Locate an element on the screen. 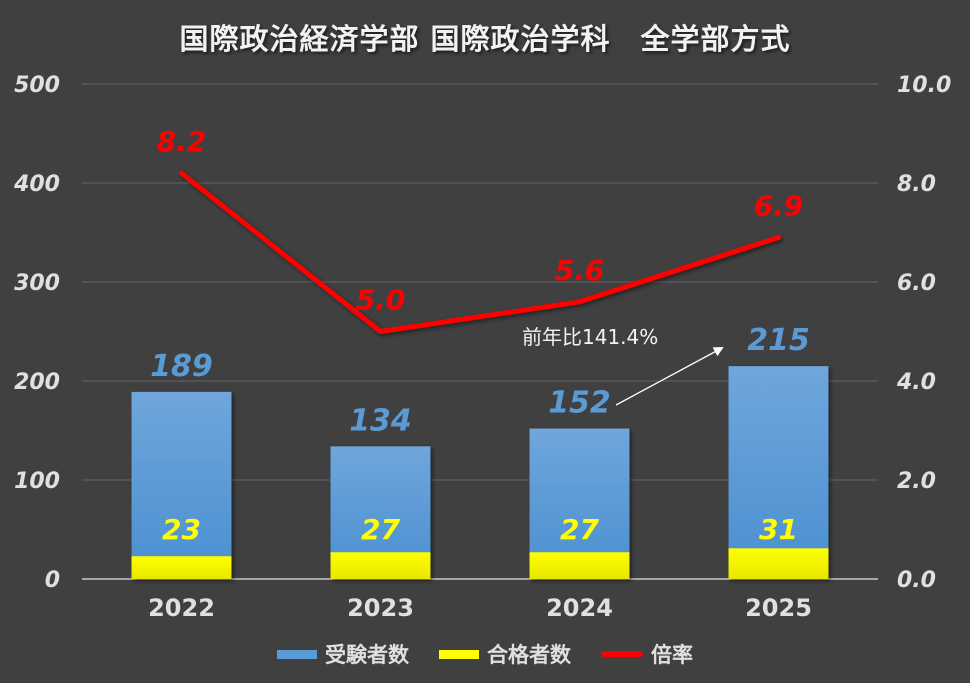  ratio-value-label: 8.2 is located at coordinates (182, 141).